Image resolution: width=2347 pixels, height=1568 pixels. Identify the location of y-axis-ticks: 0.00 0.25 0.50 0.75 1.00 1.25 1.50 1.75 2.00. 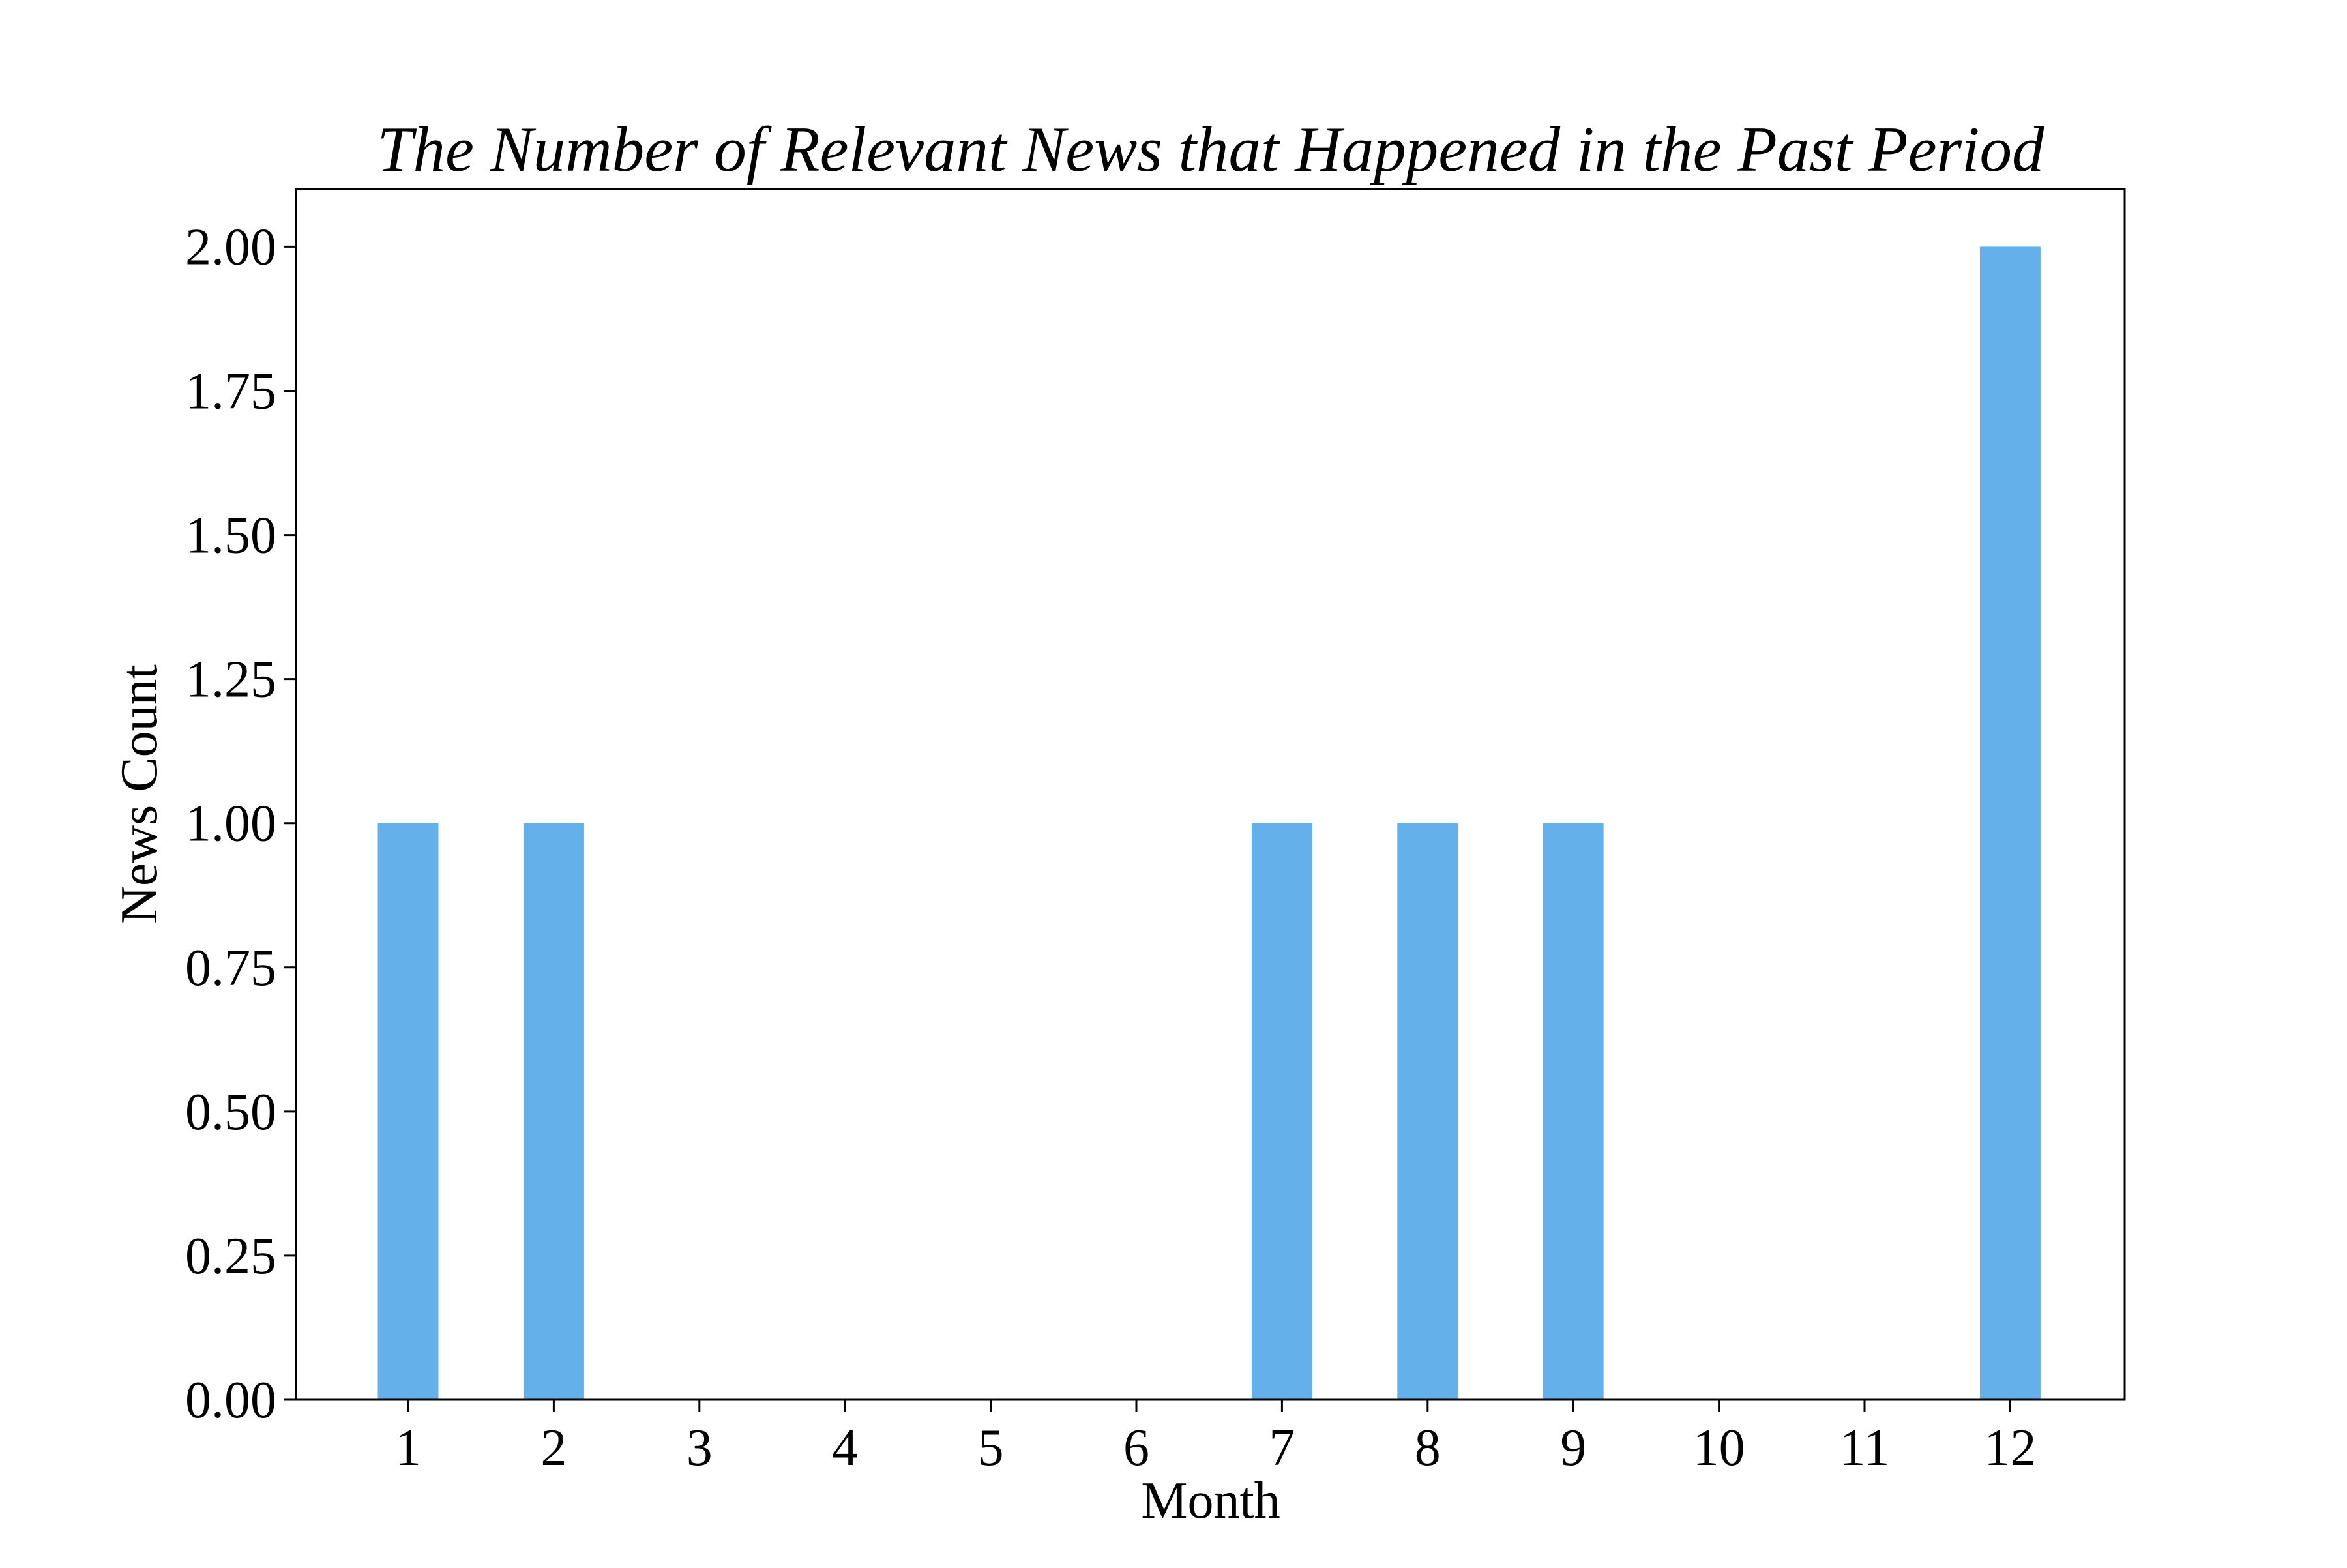
(240, 823).